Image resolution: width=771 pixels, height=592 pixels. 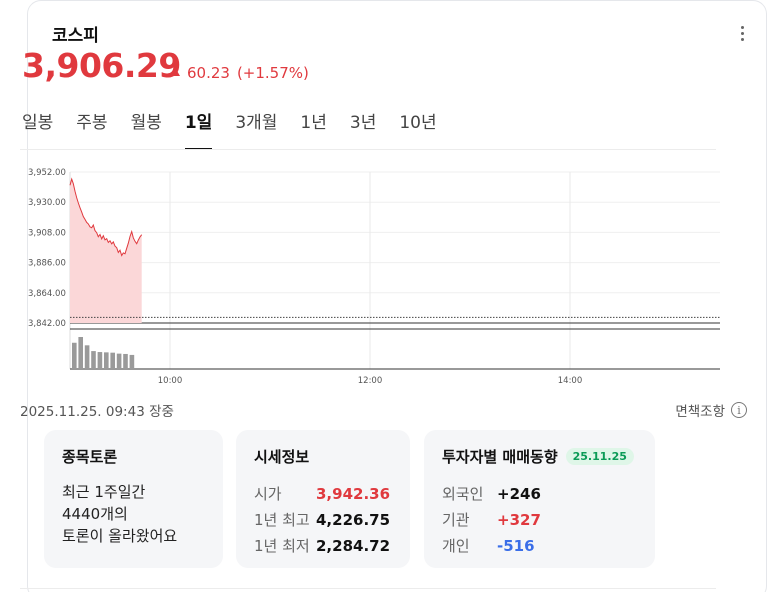 What do you see at coordinates (38, 123) in the screenshot?
I see `tab-daily-candle: 일봉` at bounding box center [38, 123].